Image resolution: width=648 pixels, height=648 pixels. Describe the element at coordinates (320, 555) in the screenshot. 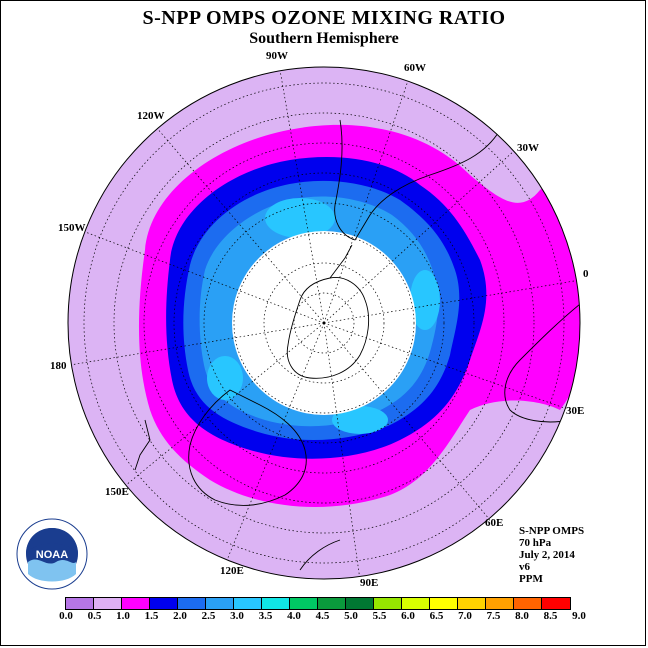

I see `asia-coast` at that location.